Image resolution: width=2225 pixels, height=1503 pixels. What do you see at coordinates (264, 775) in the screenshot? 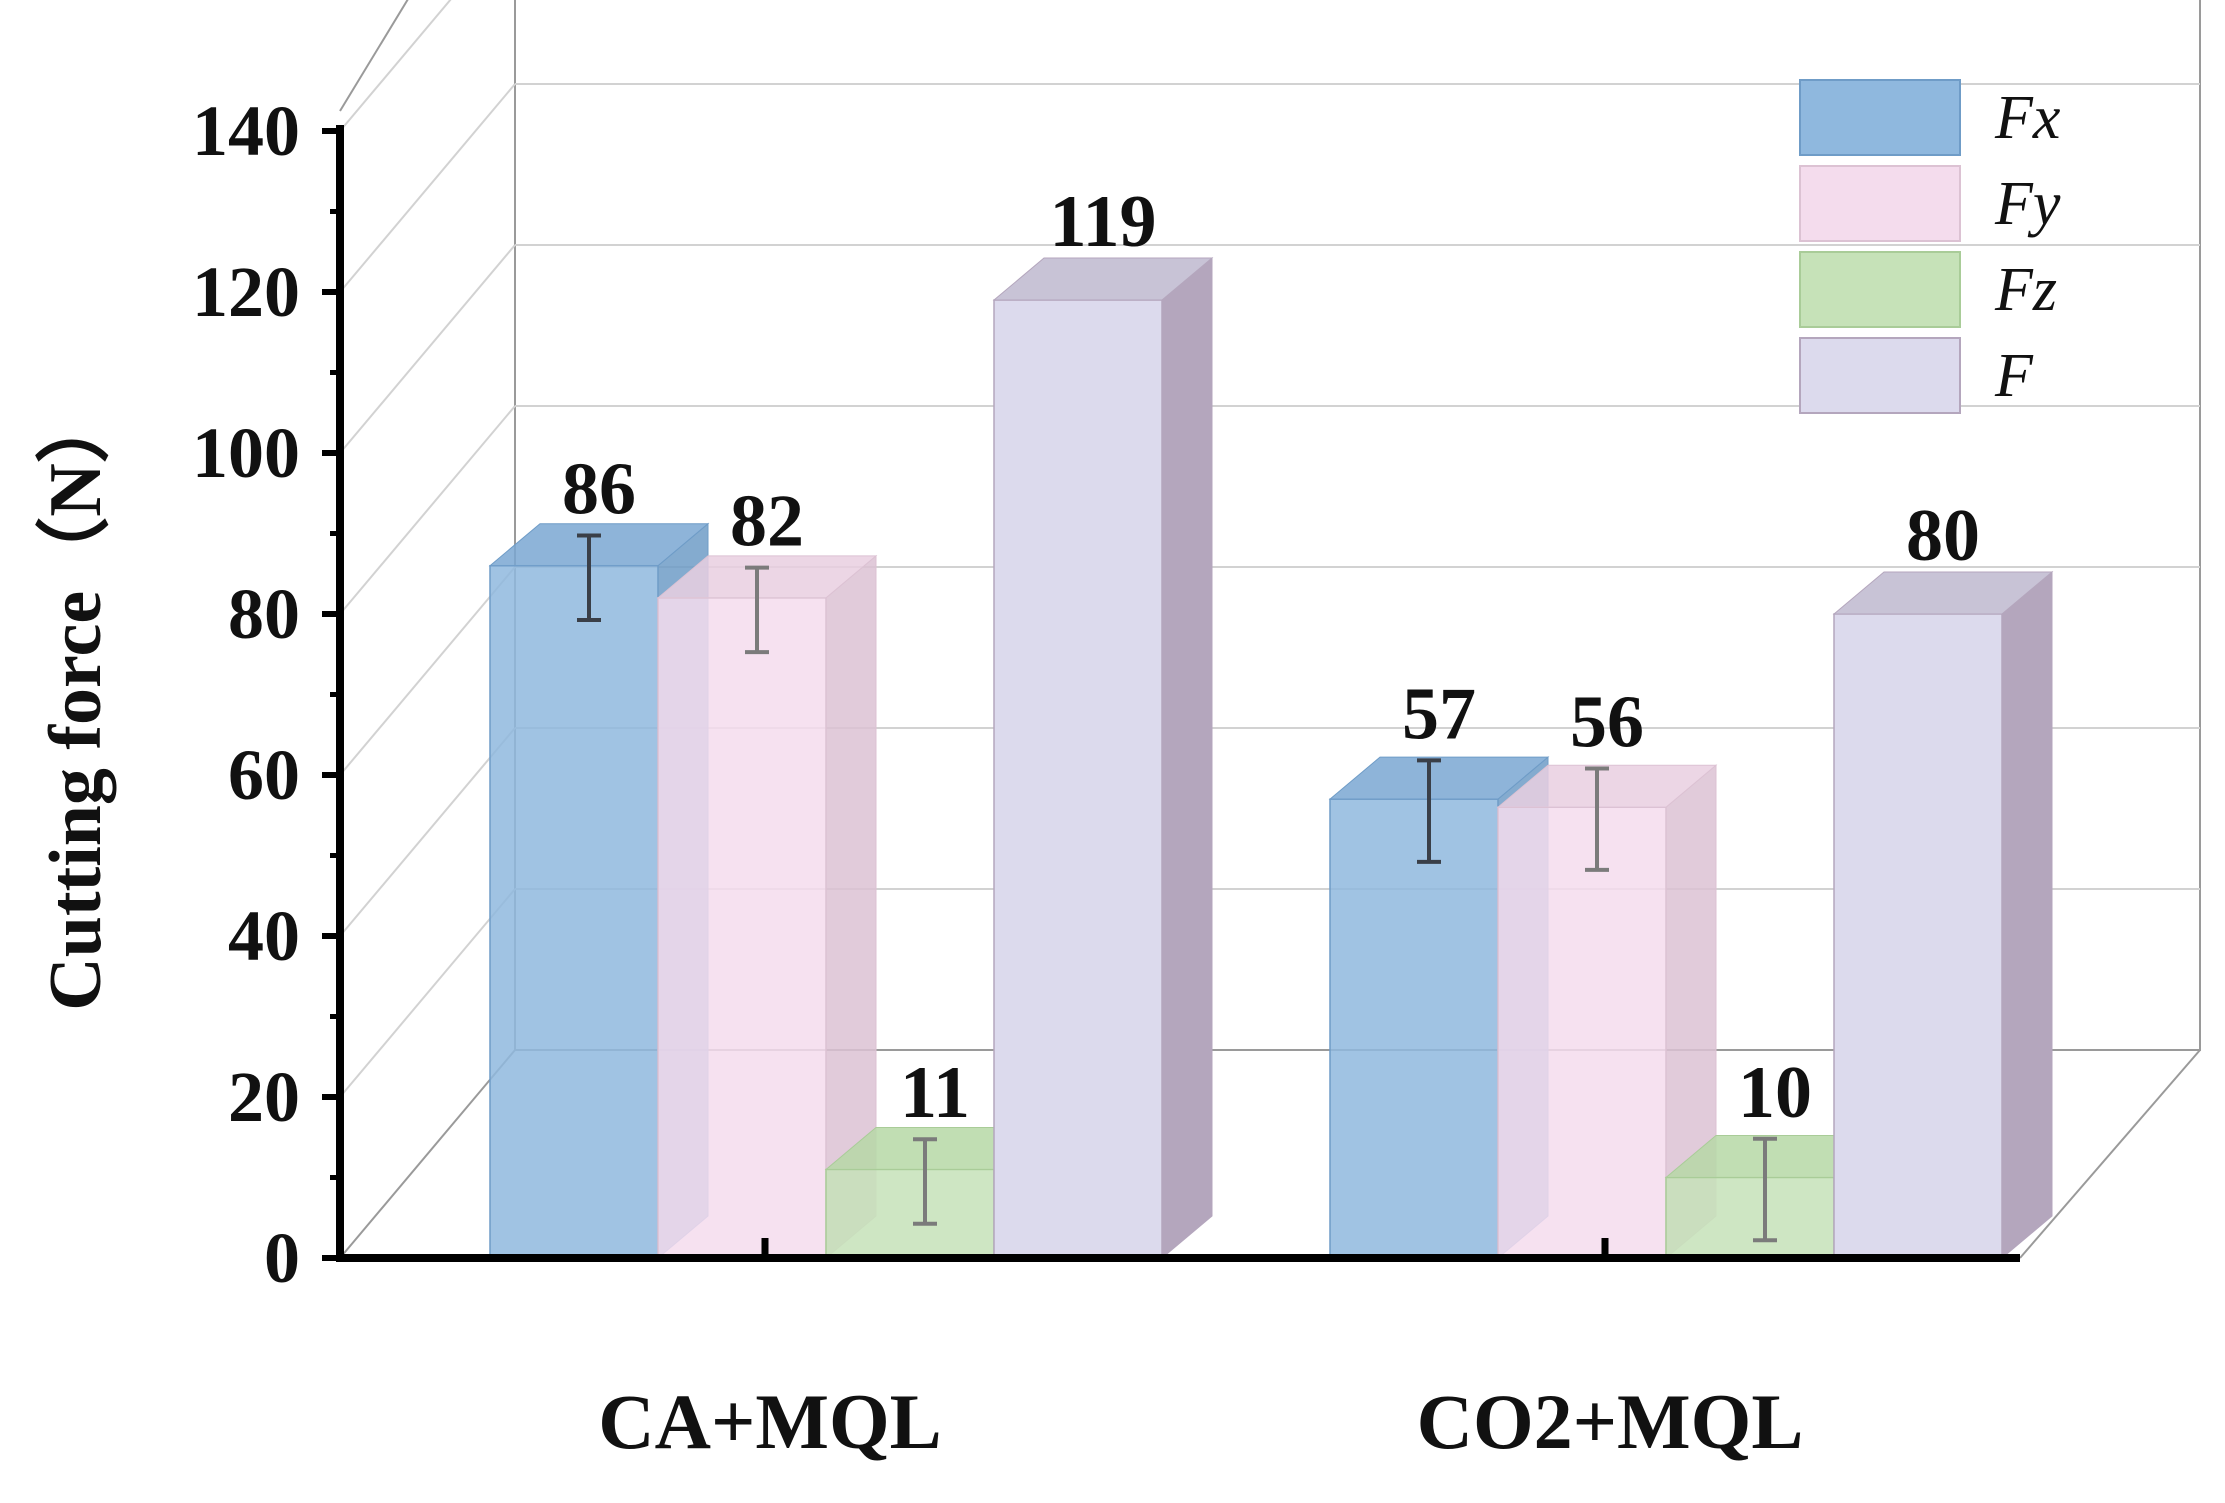
I see `y-tick-label: 60` at bounding box center [264, 775].